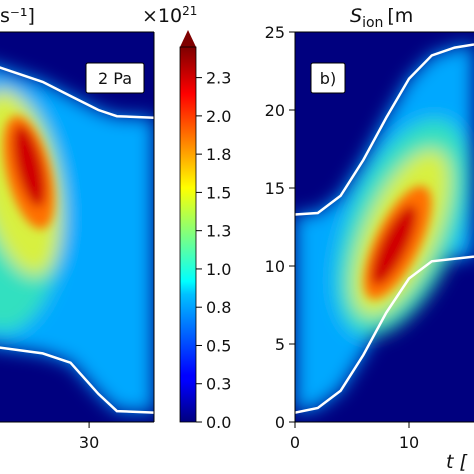 This screenshot has height=474, width=474. What do you see at coordinates (384, 129) in the screenshot?
I see `panel-b-upper-boundary` at bounding box center [384, 129].